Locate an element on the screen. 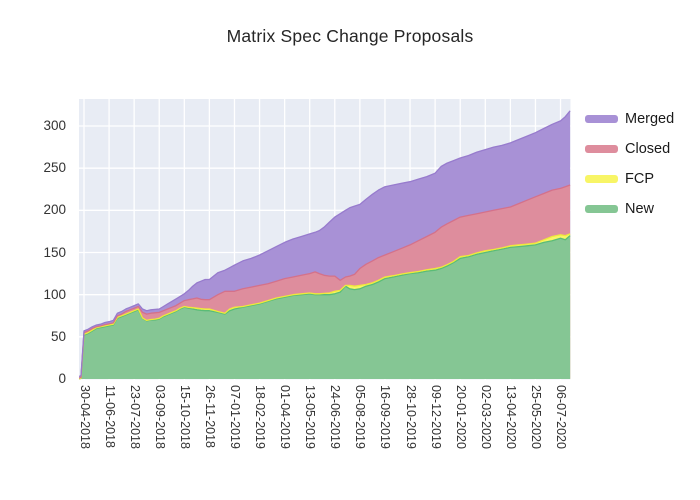  x-tick-label: 07-01-2019 is located at coordinates (234, 417).